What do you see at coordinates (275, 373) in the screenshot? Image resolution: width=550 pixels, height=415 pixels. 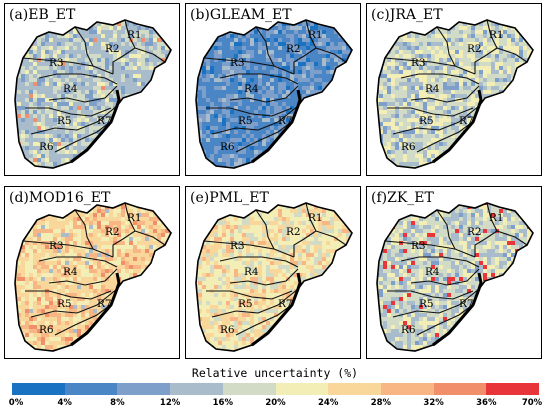 I see `colorbar-title: Relative uncertainty (%)` at bounding box center [275, 373].